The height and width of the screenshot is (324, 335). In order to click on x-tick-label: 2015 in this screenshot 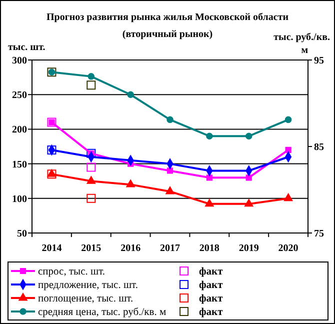, I will do `click(91, 248)`.